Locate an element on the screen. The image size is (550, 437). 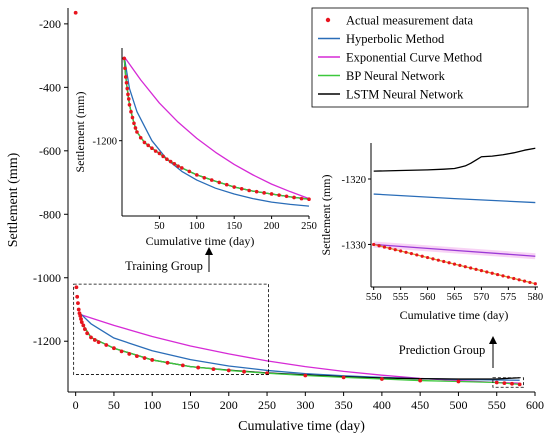
inset2-y-tick-label: -1330 is located at coordinates (354, 245).